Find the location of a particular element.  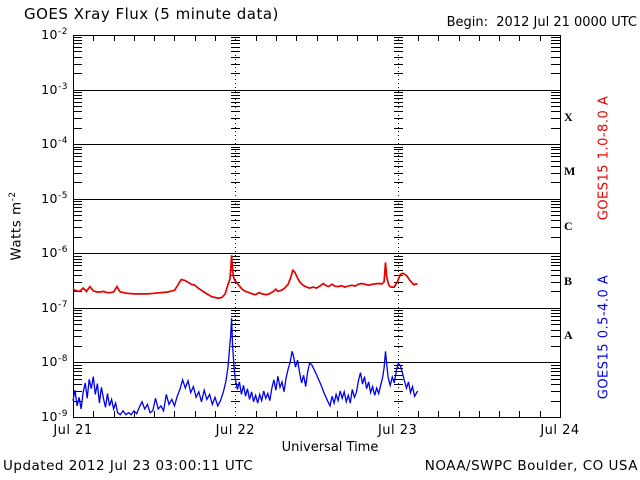

y-tick-label: 10-7 is located at coordinates (54, 307).